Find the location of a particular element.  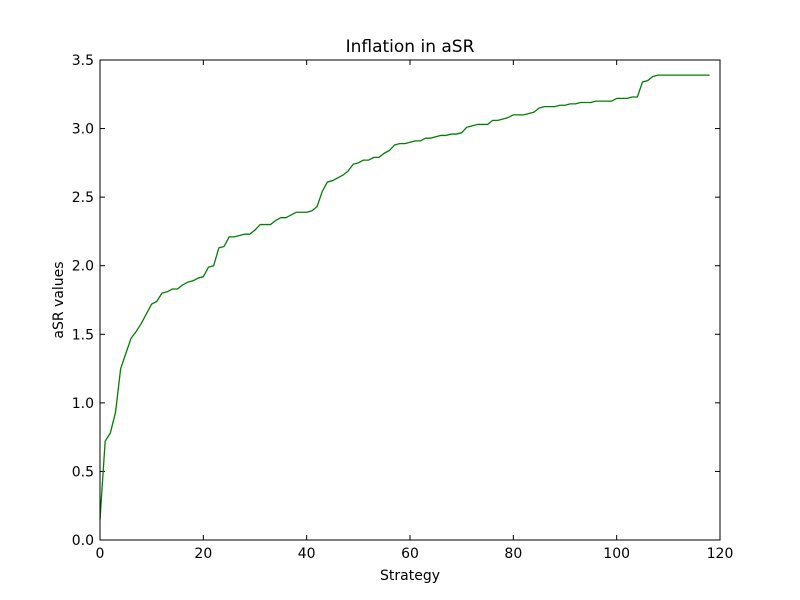

y-tick-label: 3.5 is located at coordinates (83, 61).